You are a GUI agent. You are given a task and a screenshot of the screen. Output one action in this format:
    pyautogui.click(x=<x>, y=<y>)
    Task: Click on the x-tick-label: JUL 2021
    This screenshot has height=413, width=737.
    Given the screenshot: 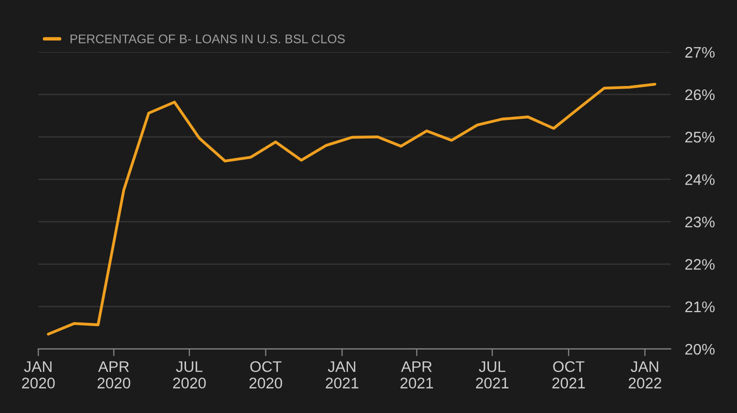 What is the action you would take?
    pyautogui.click(x=492, y=374)
    